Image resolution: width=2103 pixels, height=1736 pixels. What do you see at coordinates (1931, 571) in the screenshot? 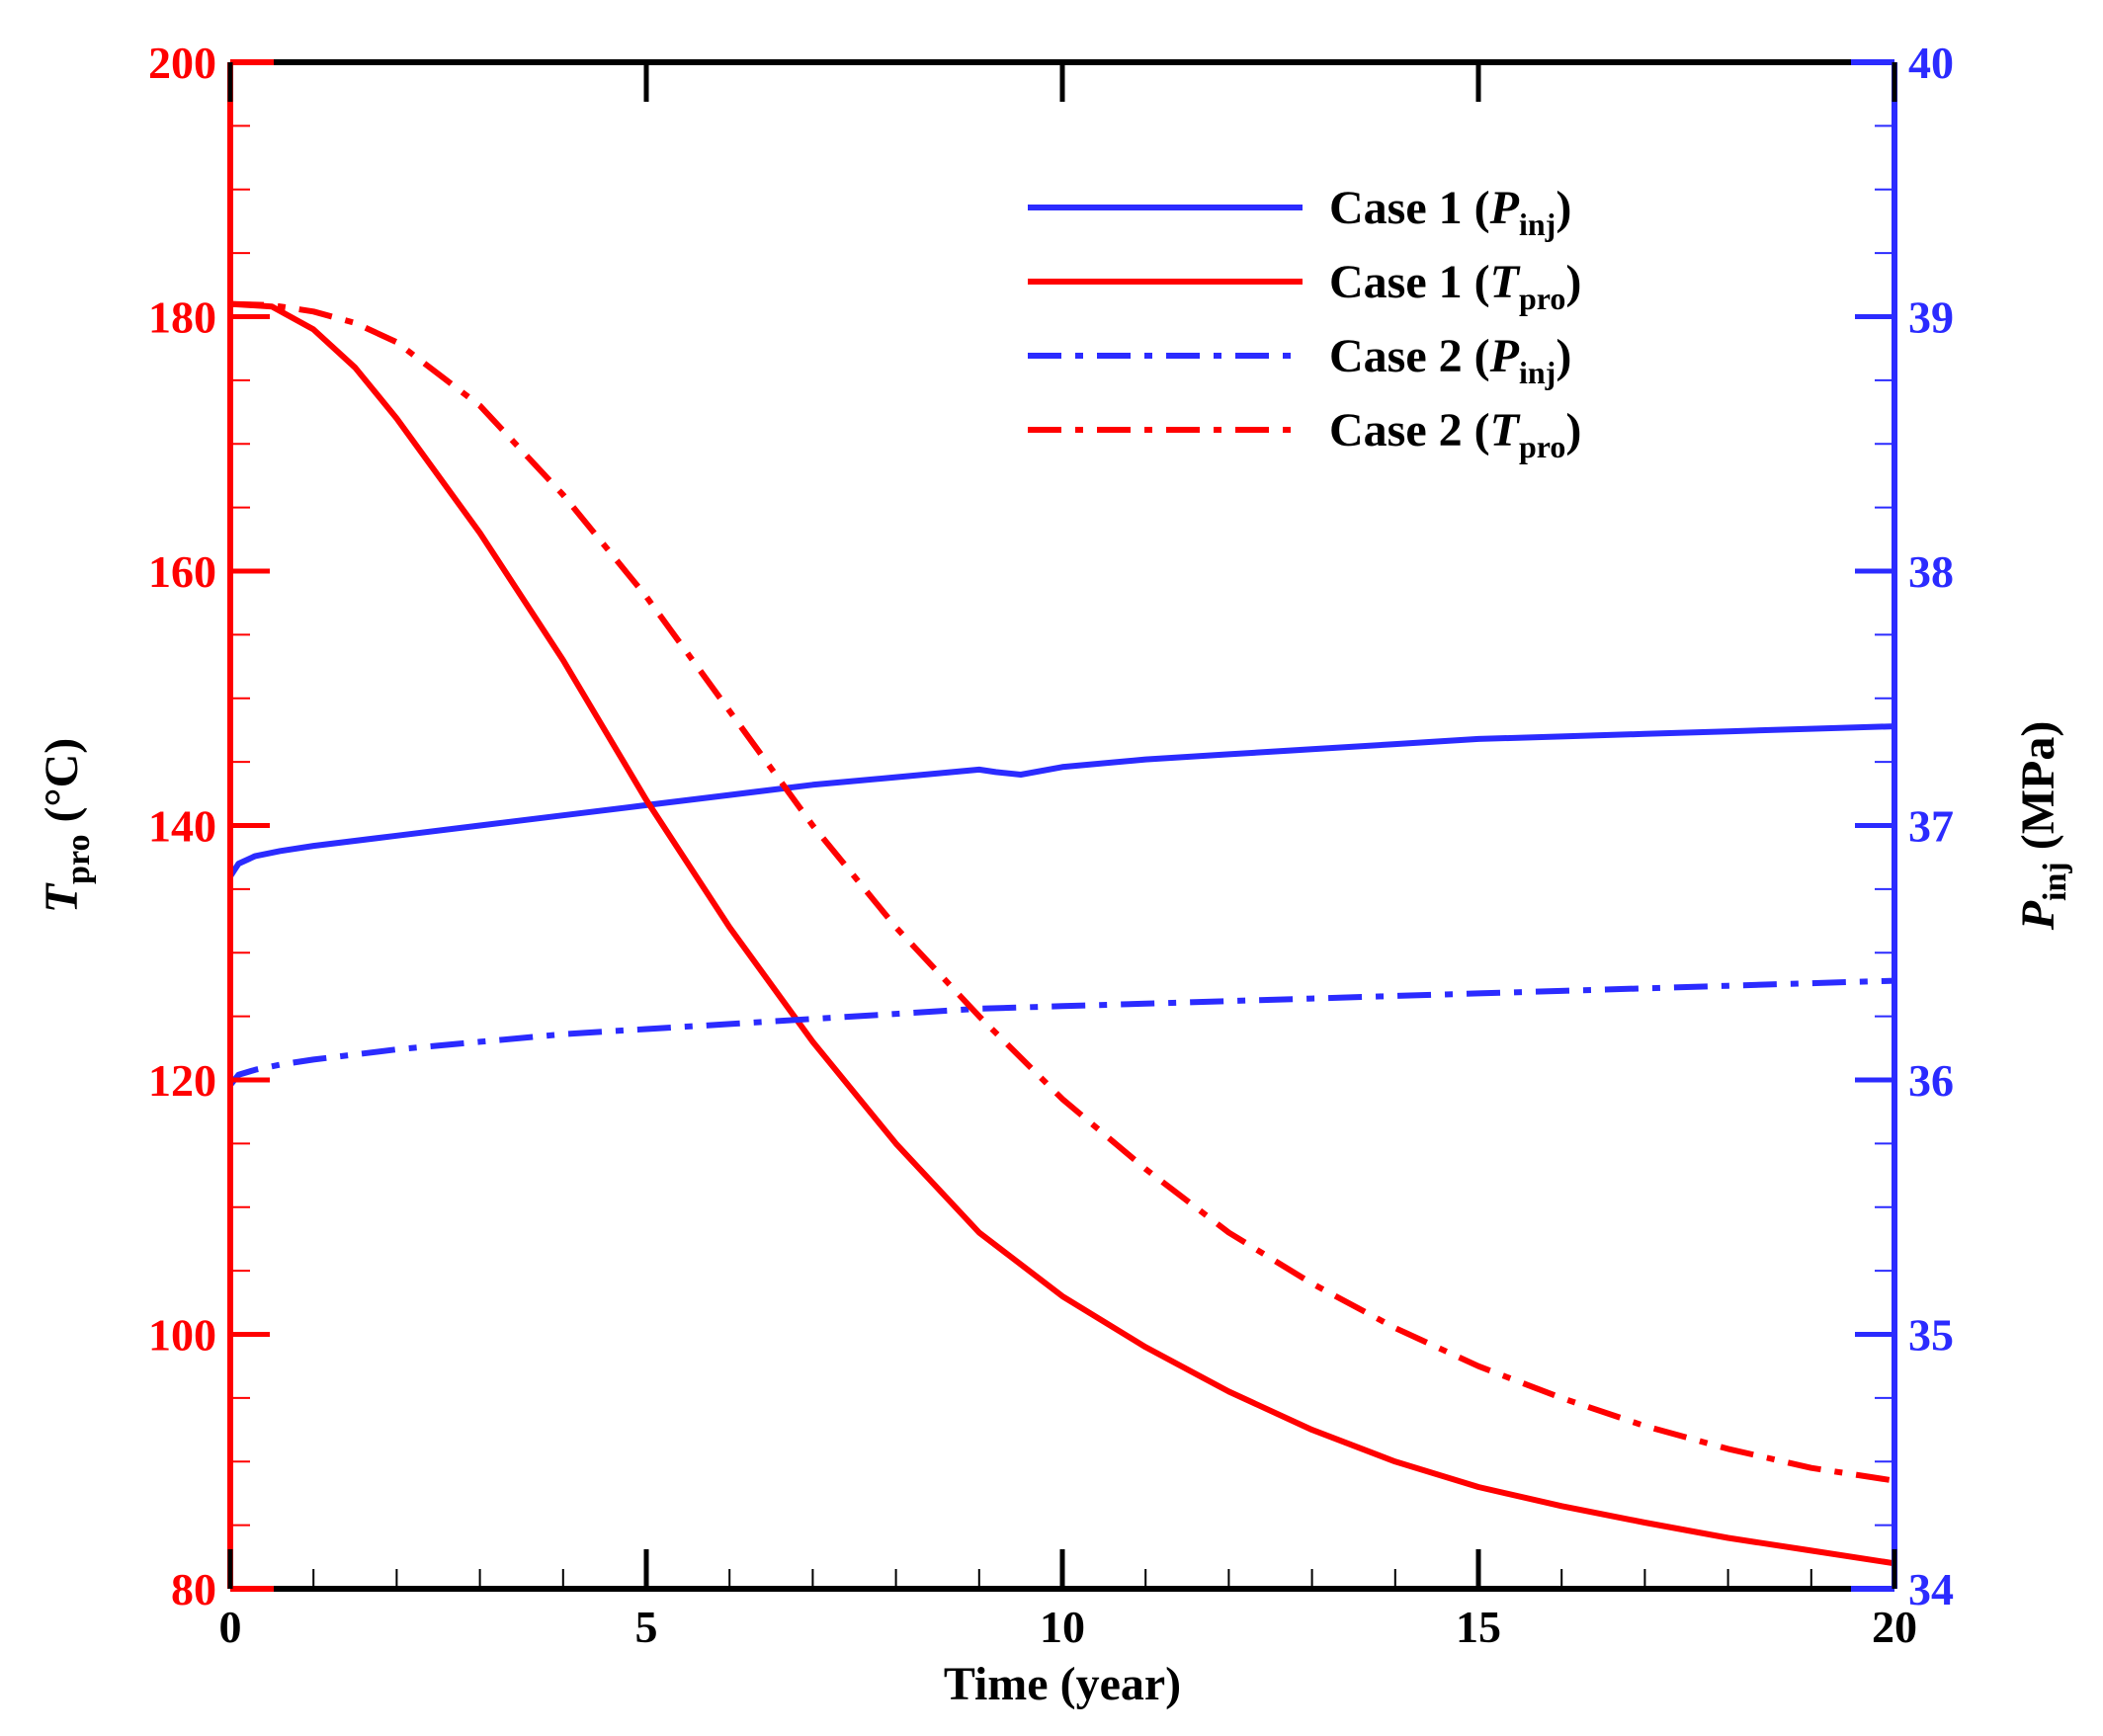
I see `right-tick-label: 38` at bounding box center [1931, 571].